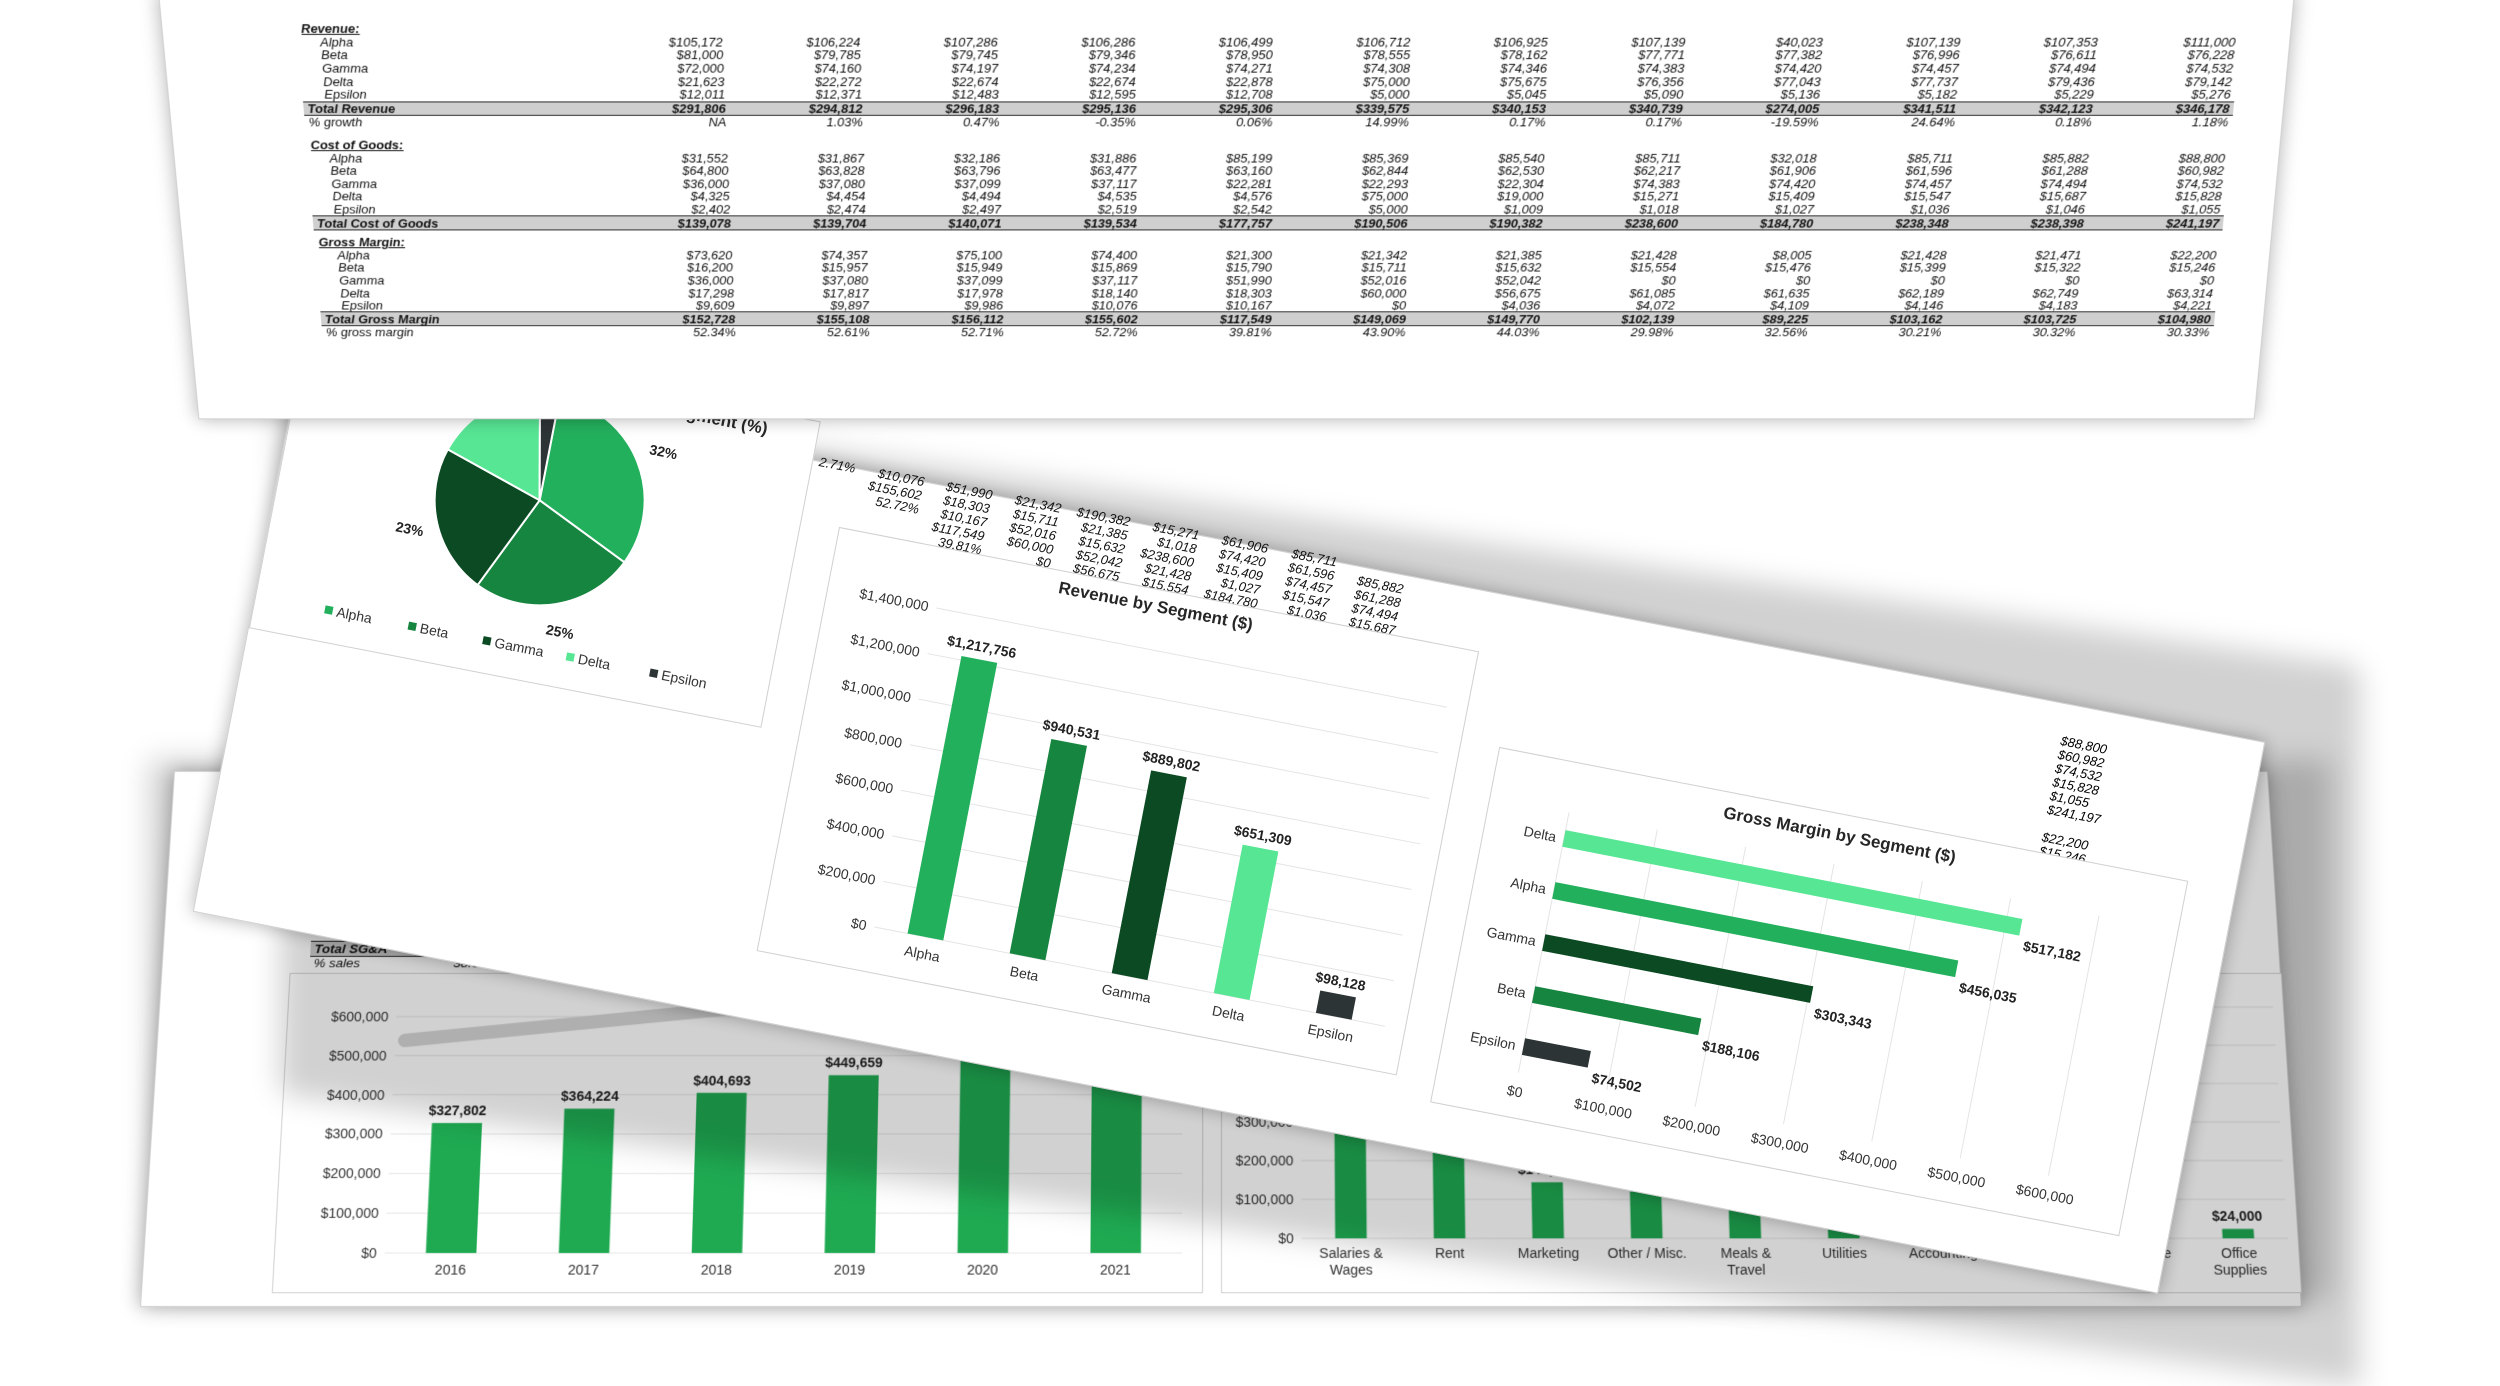 This screenshot has height=1386, width=2500. Describe the element at coordinates (1208, 183) in the screenshot. I see `value-cell: $22,281` at that location.